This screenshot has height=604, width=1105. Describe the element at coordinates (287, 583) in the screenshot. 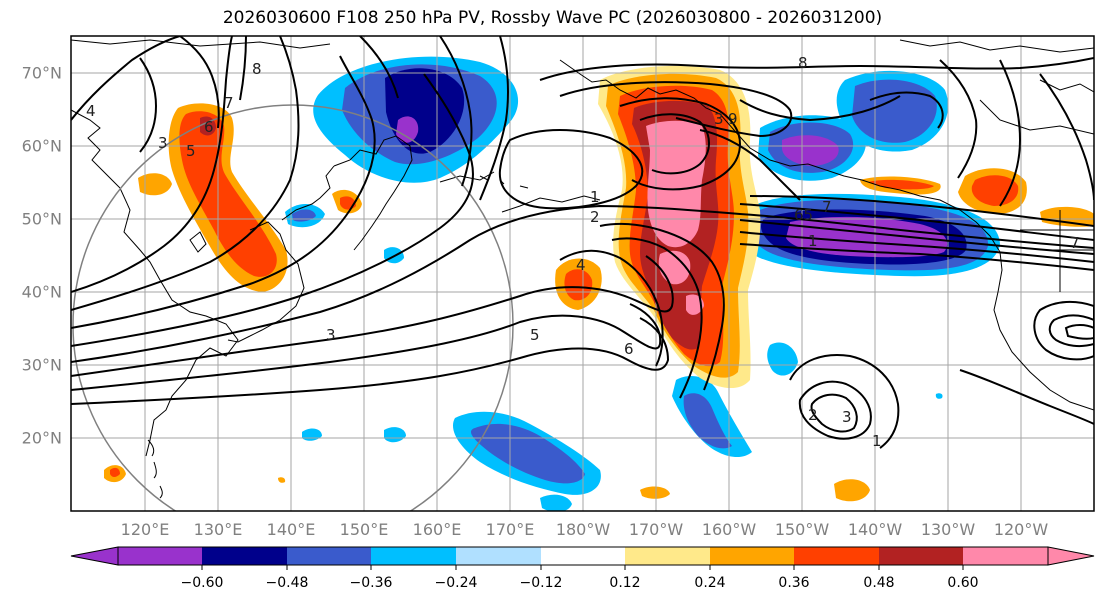

I see `colorbar-tick-label: −0.48` at that location.